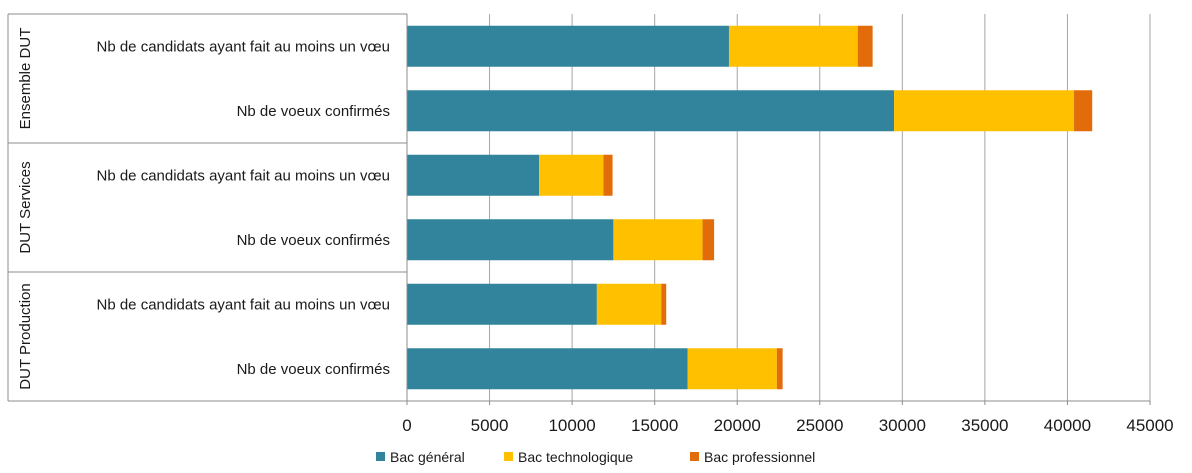 This screenshot has width=1192, height=473. What do you see at coordinates (575, 457) in the screenshot?
I see `legend-label: Bac technologique` at bounding box center [575, 457].